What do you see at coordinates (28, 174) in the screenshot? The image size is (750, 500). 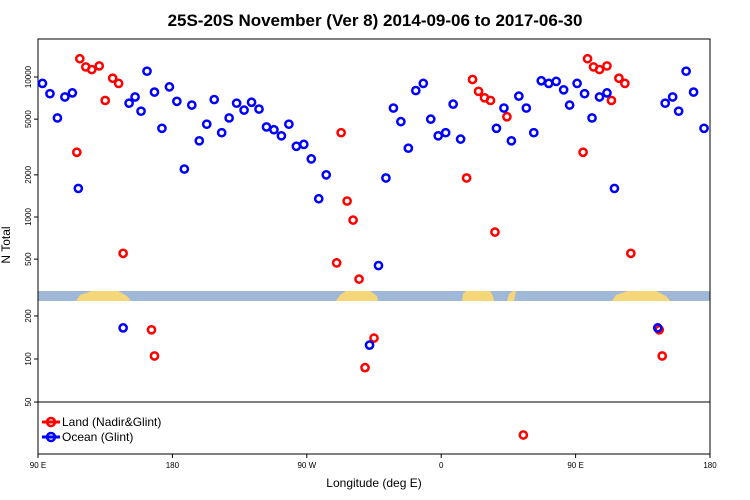 I see `y-tick-label: 2000` at bounding box center [28, 174].